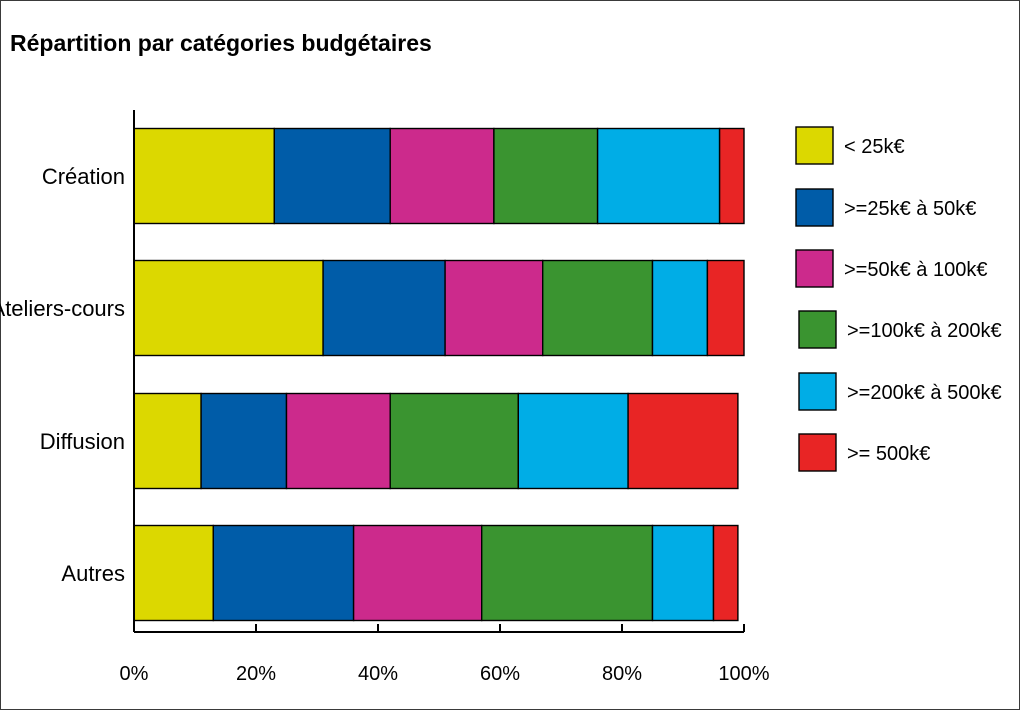 Image resolution: width=1020 pixels, height=710 pixels. What do you see at coordinates (445, 674) in the screenshot?
I see `x-tick-labels: 0% 20% 40% 60% 80% 100%` at bounding box center [445, 674].